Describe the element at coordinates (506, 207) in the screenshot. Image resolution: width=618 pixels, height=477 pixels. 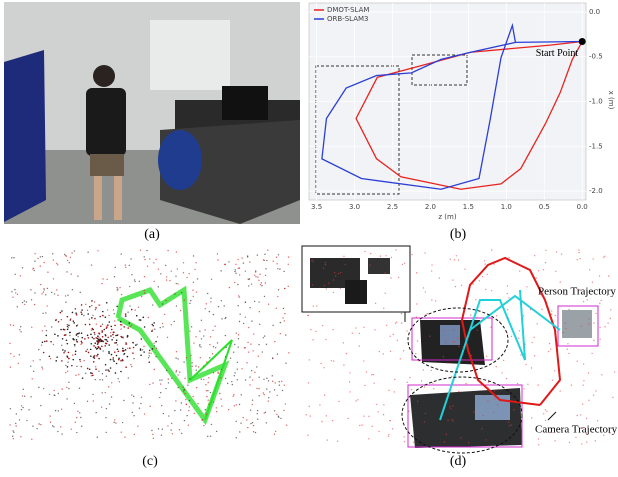
I see `x-tick-label: 1.0` at that location.